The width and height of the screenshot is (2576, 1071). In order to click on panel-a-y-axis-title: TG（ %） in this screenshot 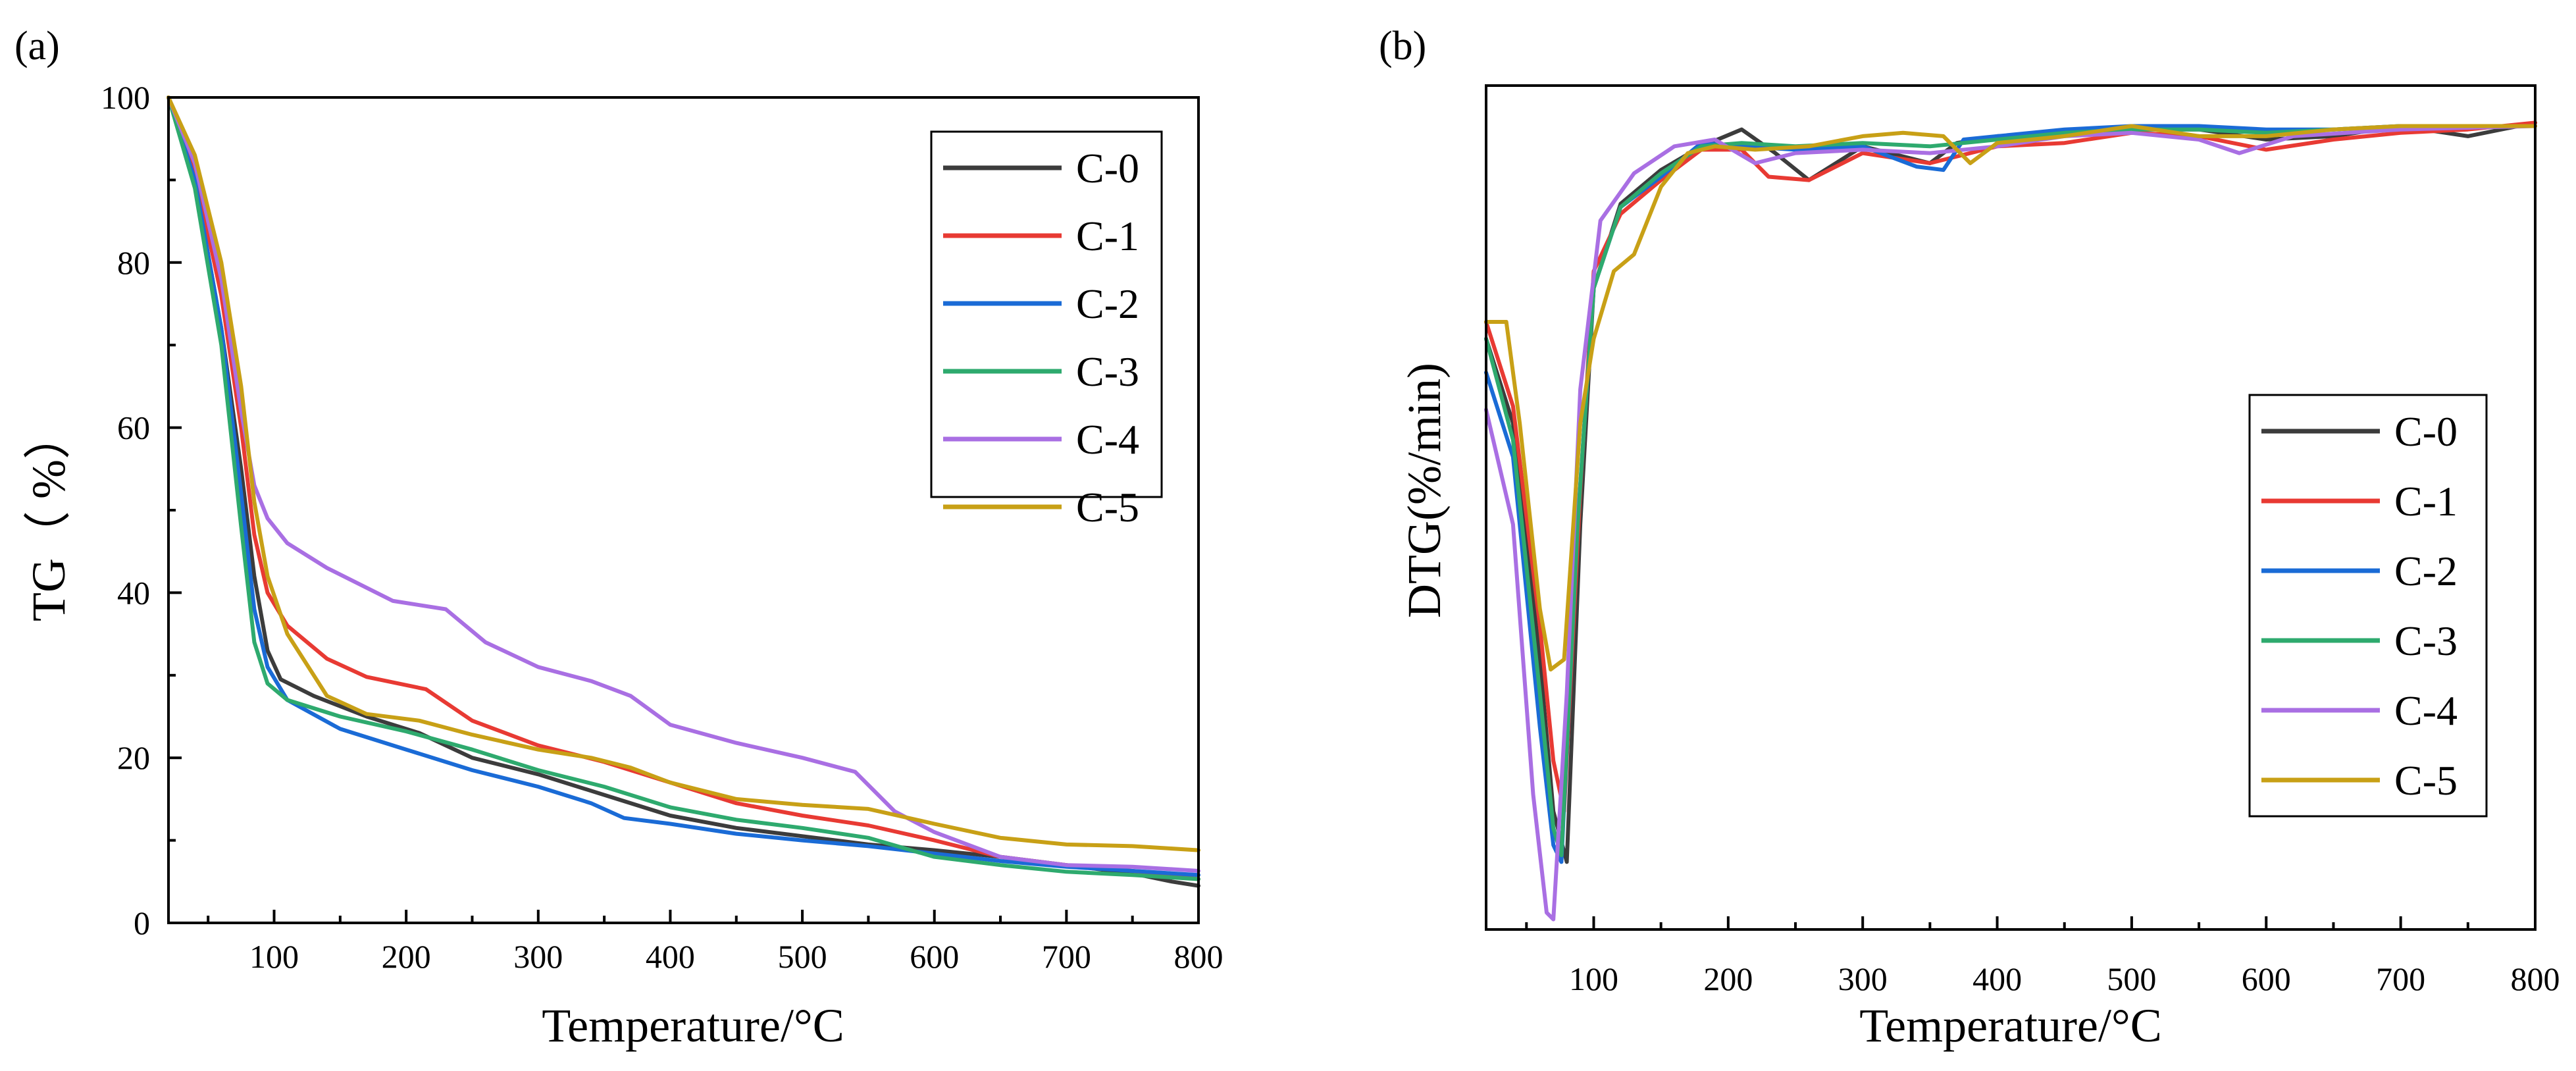, I will do `click(48, 516)`.